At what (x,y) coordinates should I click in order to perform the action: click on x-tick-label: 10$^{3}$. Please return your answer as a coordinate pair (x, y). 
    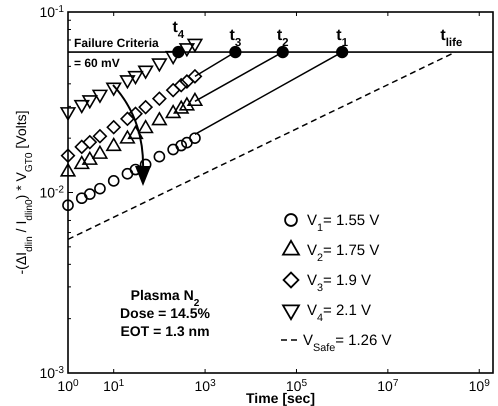
    Looking at the image, I should click on (205, 386).